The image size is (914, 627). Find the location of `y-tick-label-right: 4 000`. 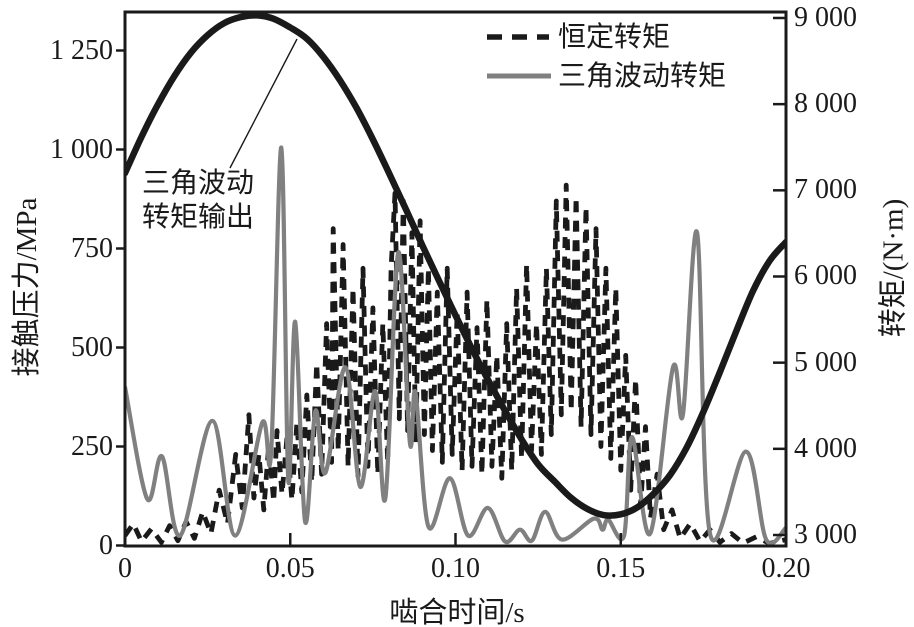

y-tick-label-right: 4 000 is located at coordinates (825, 448).